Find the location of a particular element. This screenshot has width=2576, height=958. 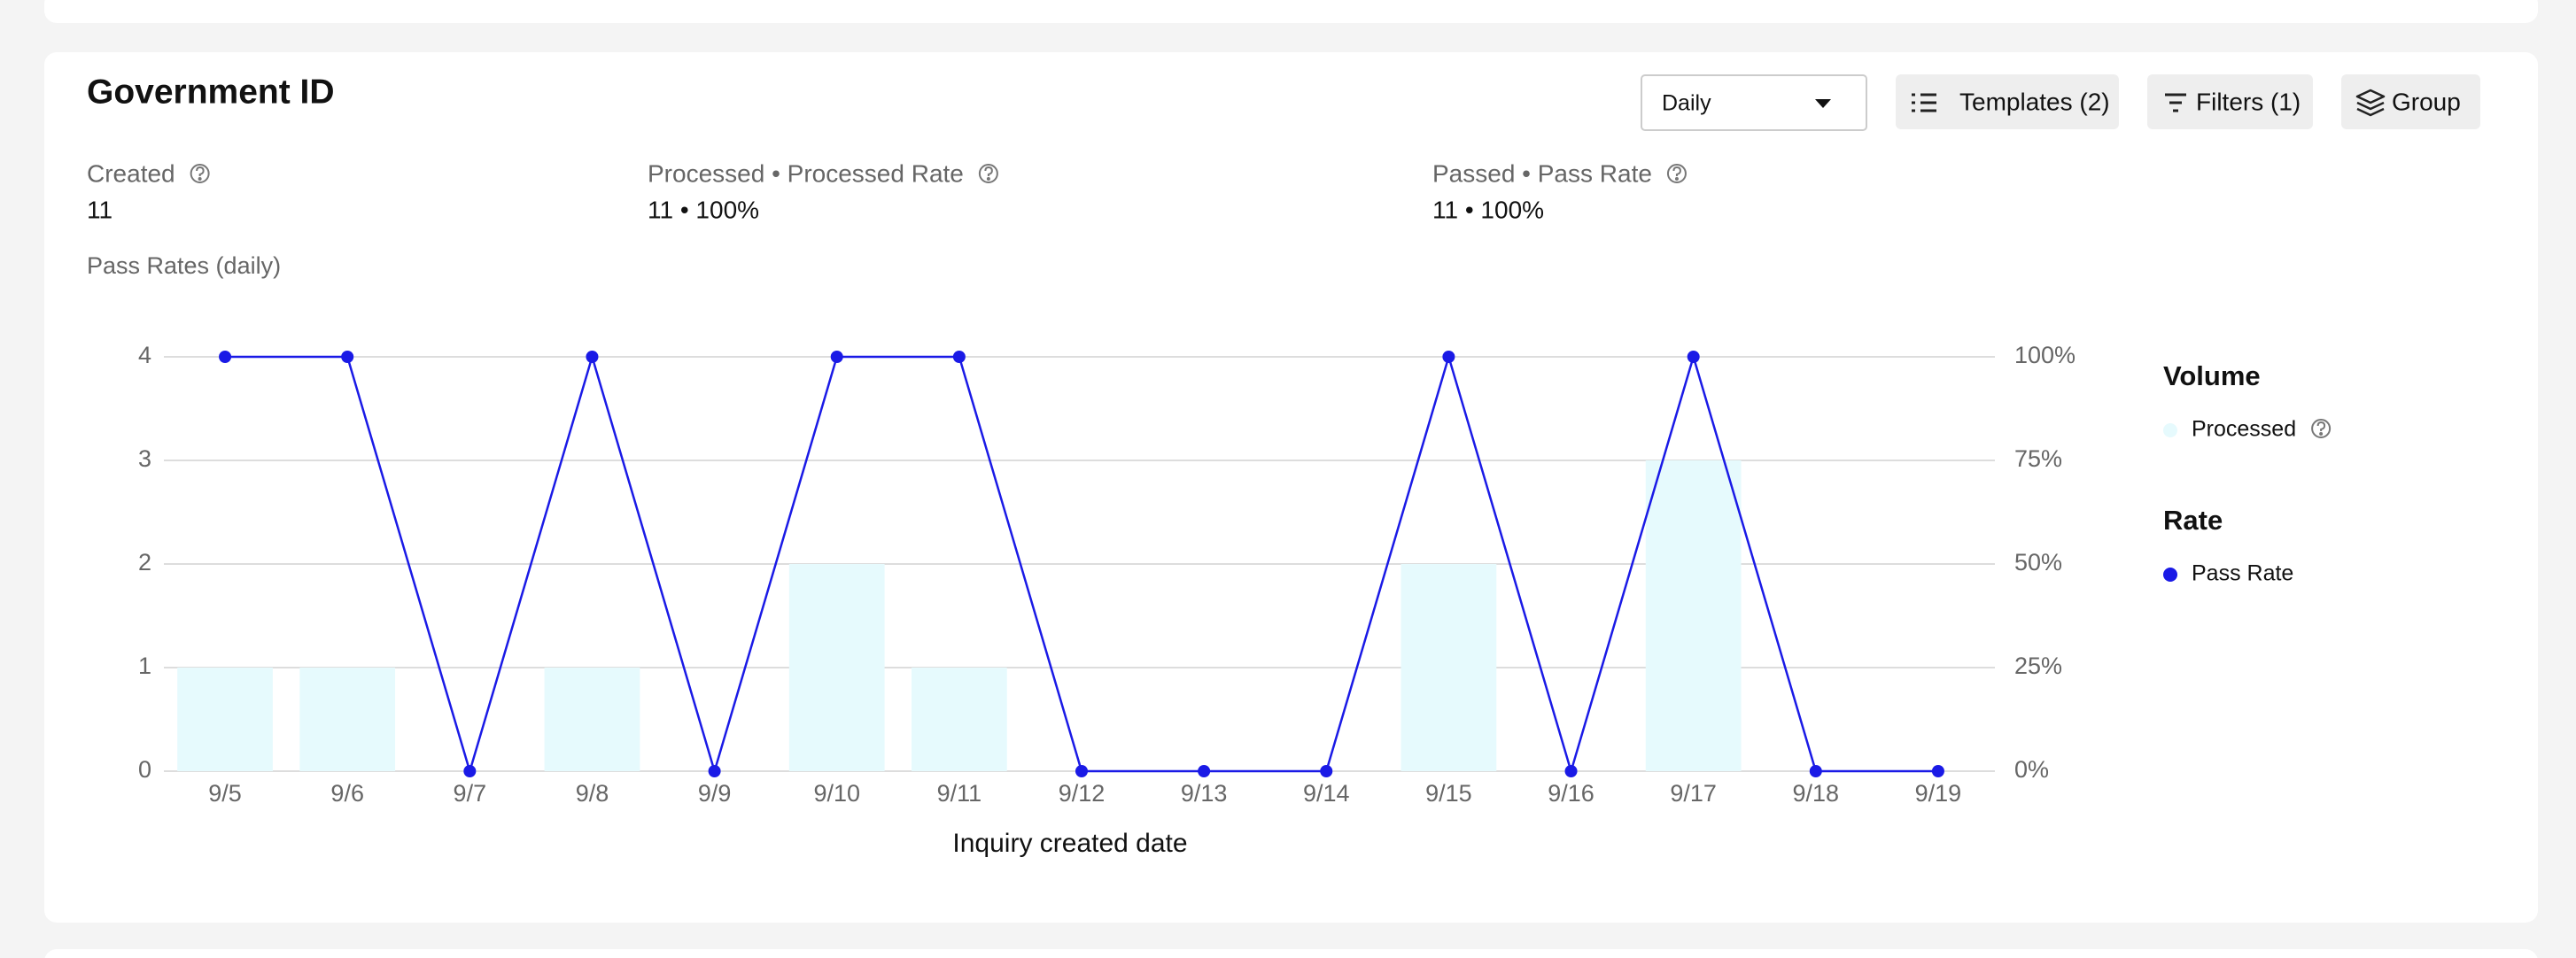

y-tick-label: 3 is located at coordinates (144, 459).